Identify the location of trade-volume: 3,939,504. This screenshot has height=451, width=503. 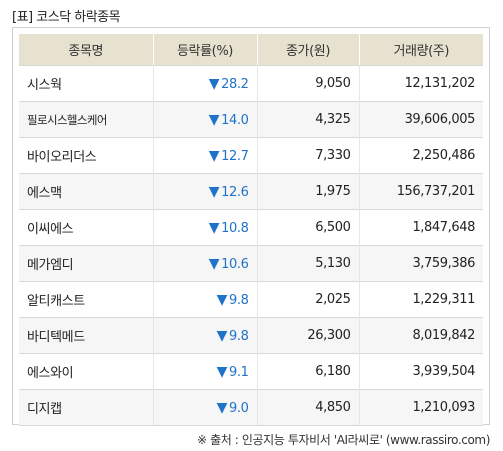
(420, 371).